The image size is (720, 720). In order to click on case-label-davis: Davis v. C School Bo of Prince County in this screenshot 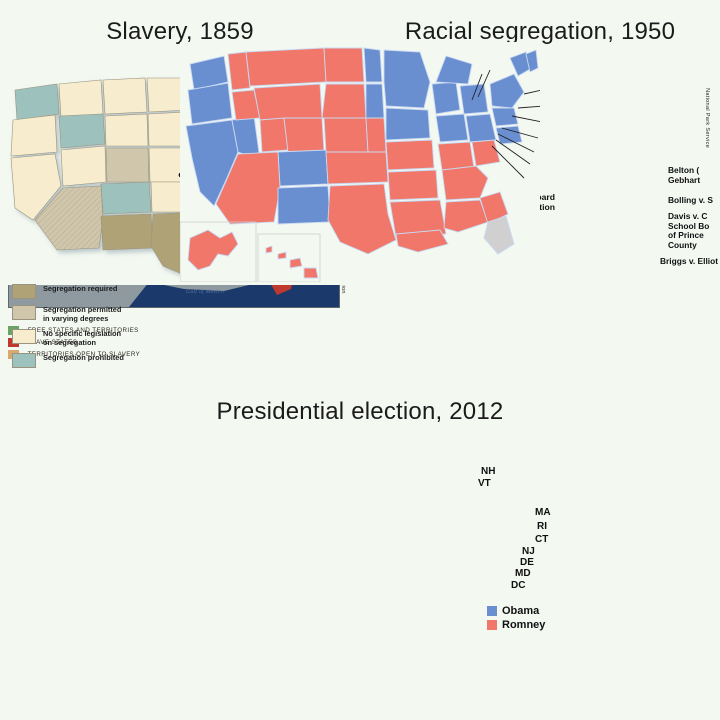, I will do `click(689, 230)`.